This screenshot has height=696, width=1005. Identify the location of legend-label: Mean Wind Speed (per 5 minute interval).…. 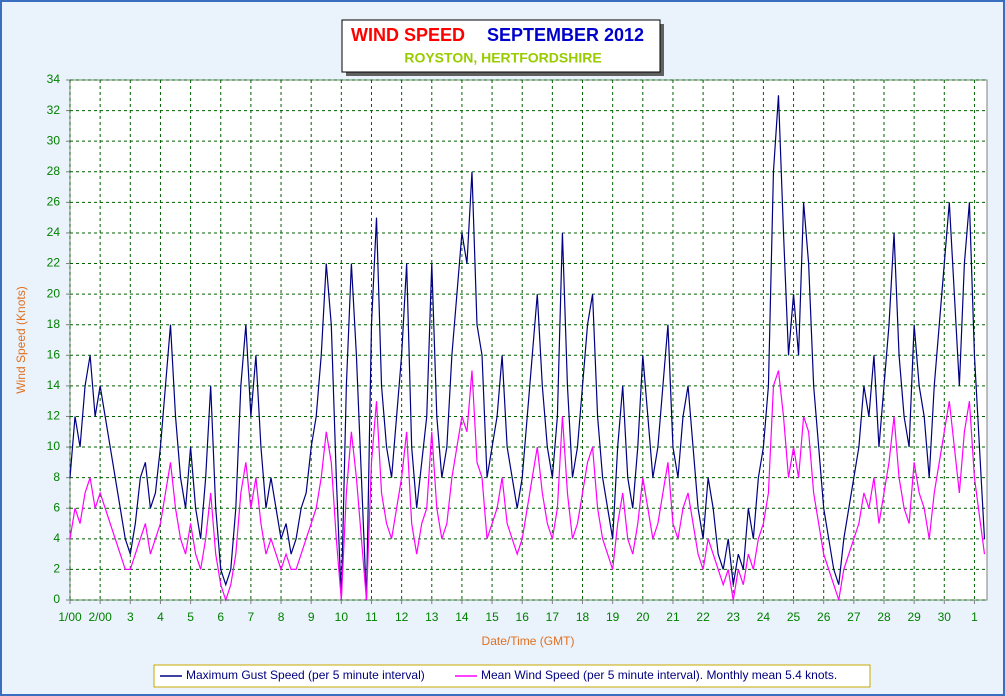
(659, 675).